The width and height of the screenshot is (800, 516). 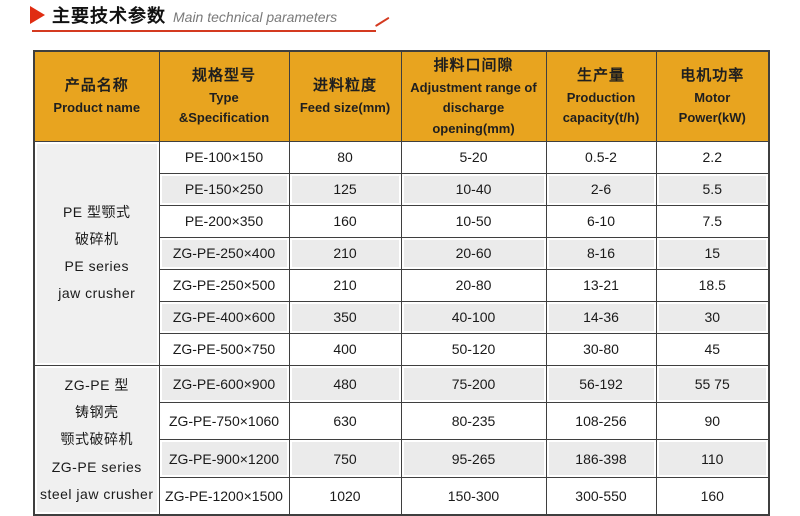 What do you see at coordinates (712, 189) in the screenshot?
I see `cell-motor-power: 5.5` at bounding box center [712, 189].